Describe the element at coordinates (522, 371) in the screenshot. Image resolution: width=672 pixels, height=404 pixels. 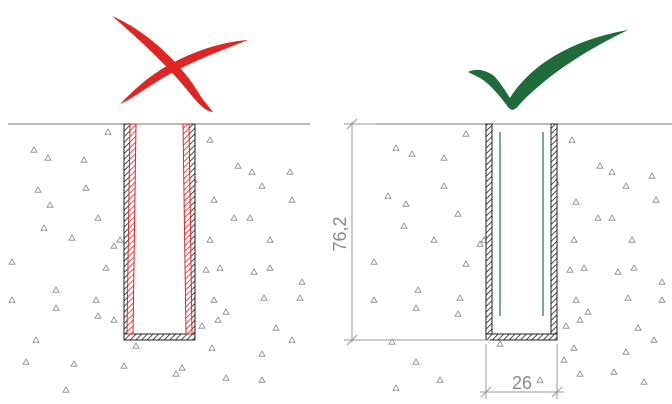
I see `width-dimension: 26` at that location.